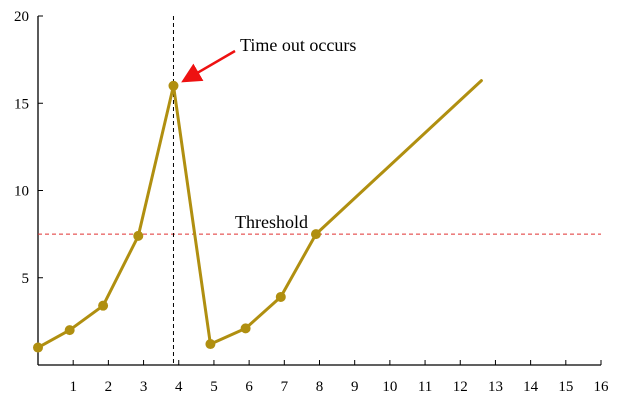 Image resolution: width=620 pixels, height=407 pixels. I want to click on x-tick-label: 6, so click(249, 387).